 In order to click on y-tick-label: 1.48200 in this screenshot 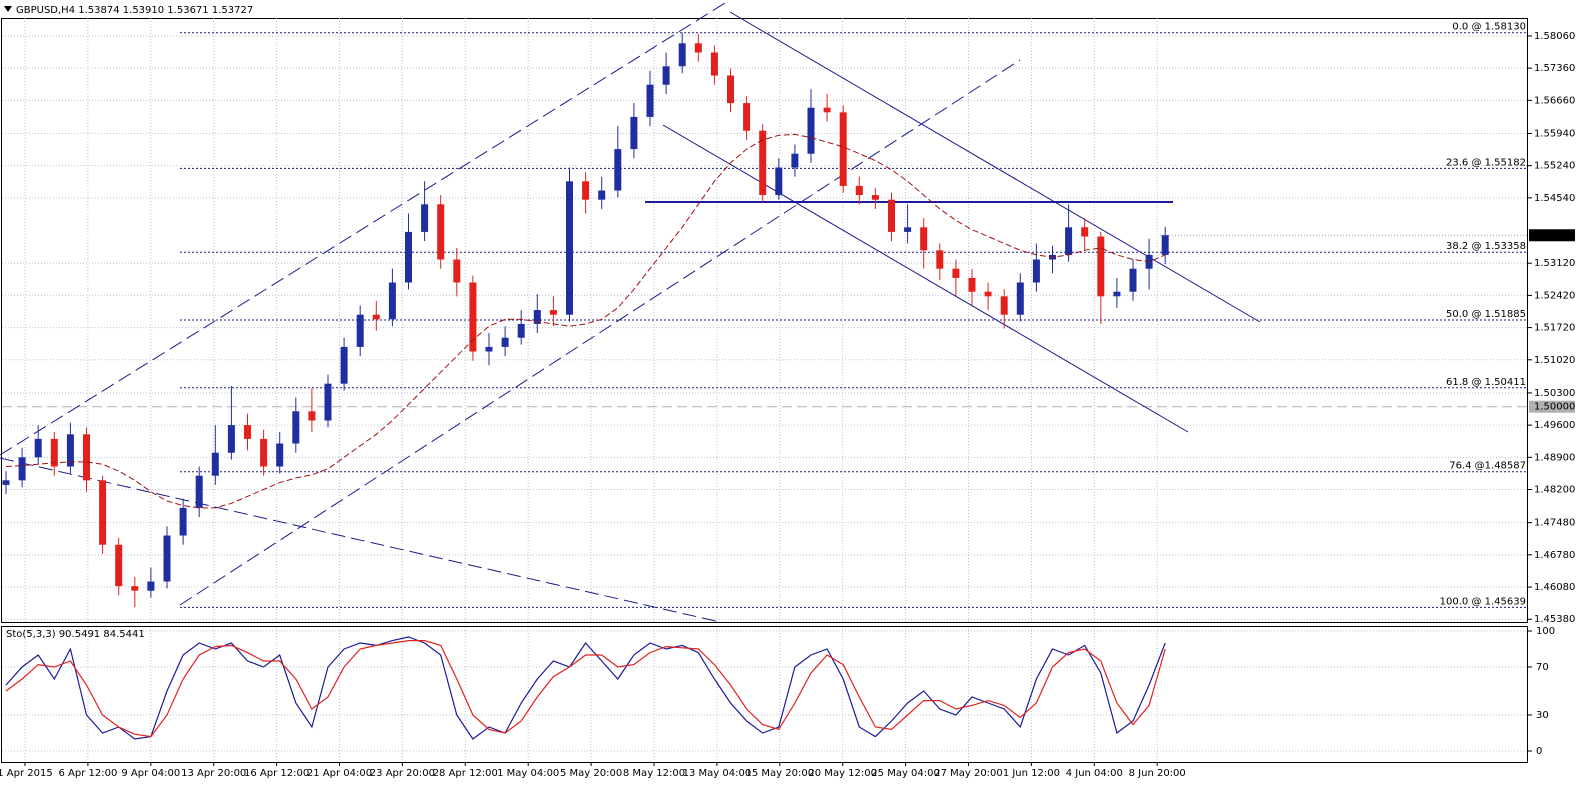, I will do `click(1554, 490)`.